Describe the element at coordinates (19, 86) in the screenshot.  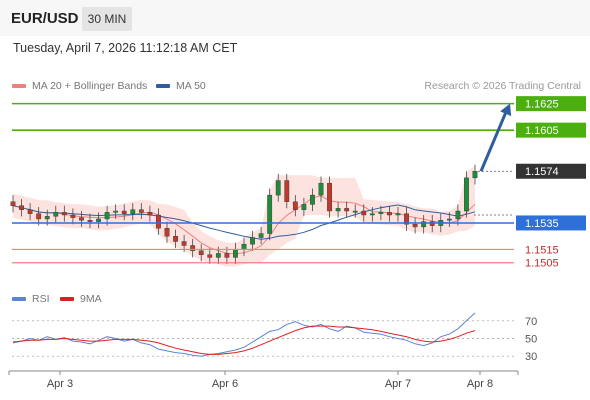
I see `ma20-swatch` at that location.